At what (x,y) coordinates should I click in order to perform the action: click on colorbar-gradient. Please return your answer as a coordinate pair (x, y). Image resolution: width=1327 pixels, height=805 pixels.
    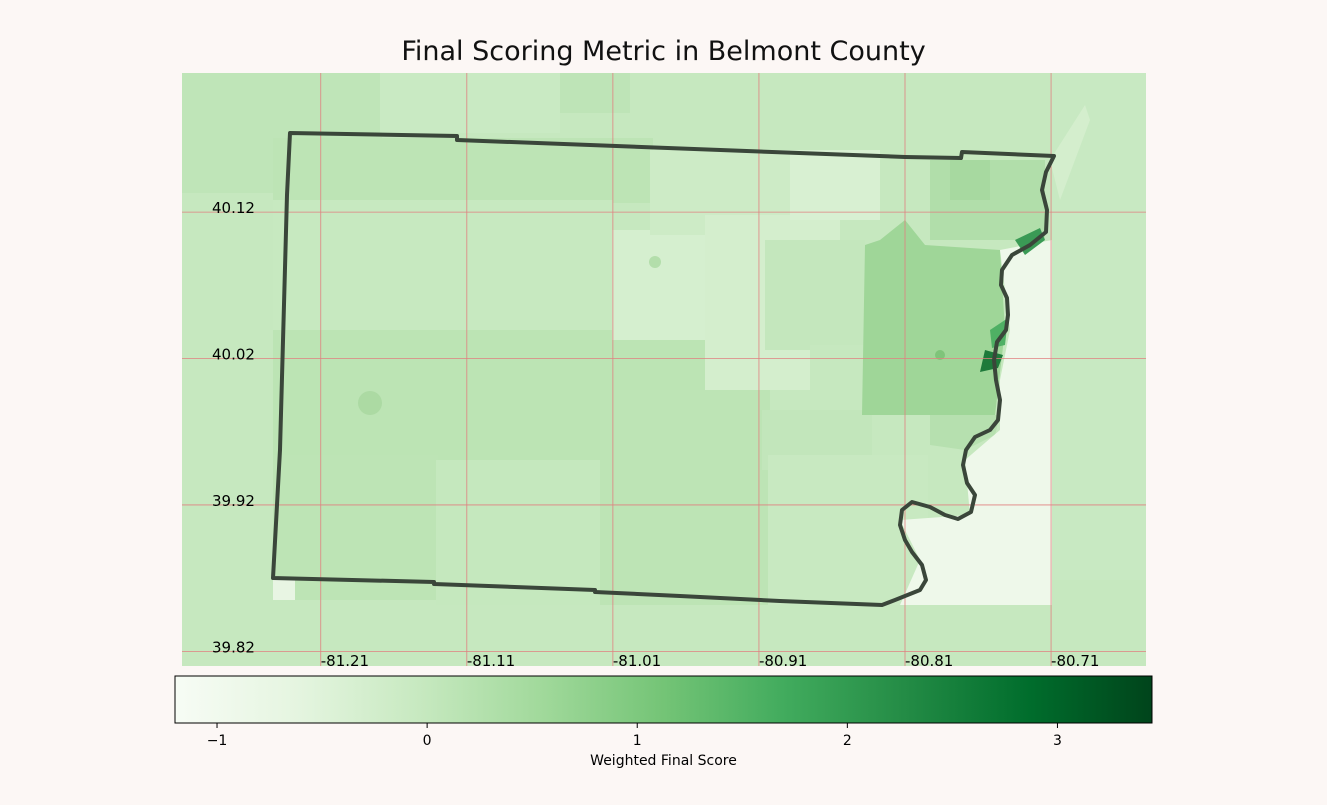
    Looking at the image, I should click on (663, 699).